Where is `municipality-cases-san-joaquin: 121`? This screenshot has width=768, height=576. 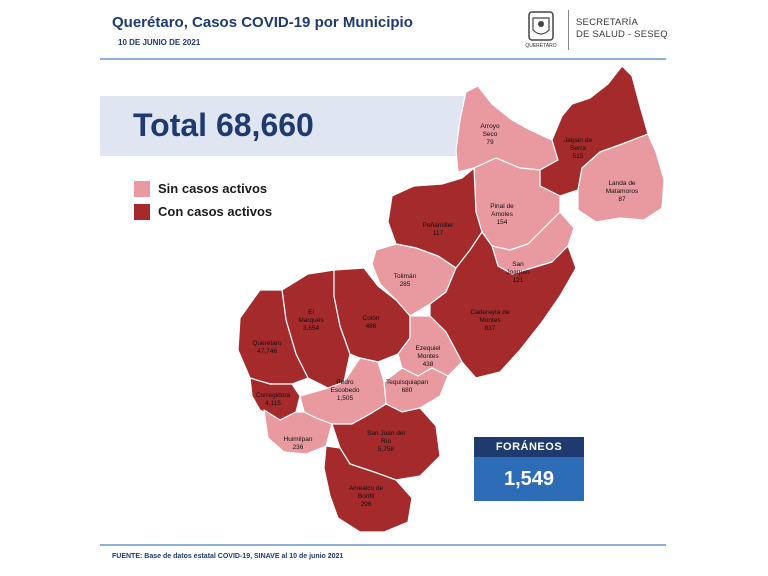
municipality-cases-san-joaquin: 121 is located at coordinates (518, 280).